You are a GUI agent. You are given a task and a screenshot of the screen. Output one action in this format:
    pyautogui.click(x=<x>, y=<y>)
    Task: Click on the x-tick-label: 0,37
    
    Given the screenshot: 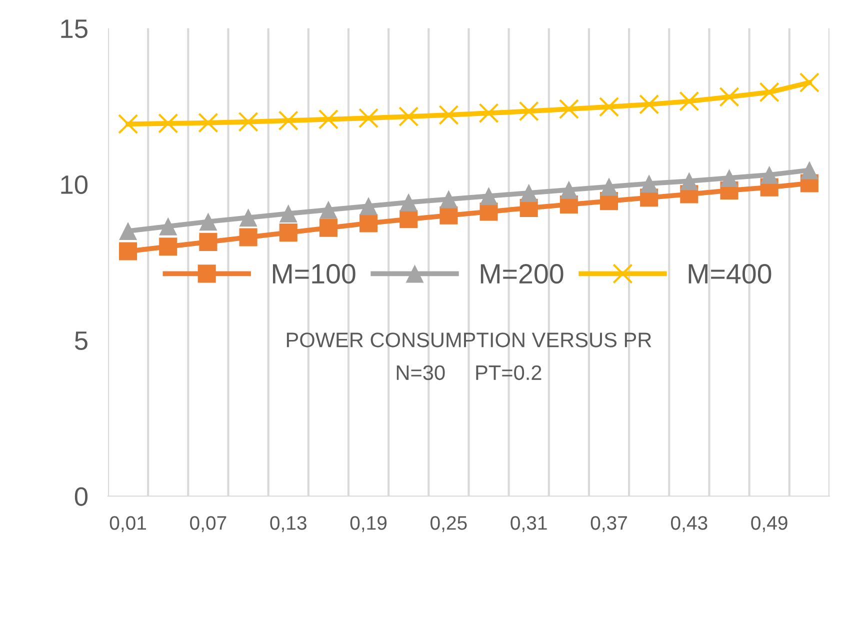 What is the action you would take?
    pyautogui.click(x=608, y=524)
    